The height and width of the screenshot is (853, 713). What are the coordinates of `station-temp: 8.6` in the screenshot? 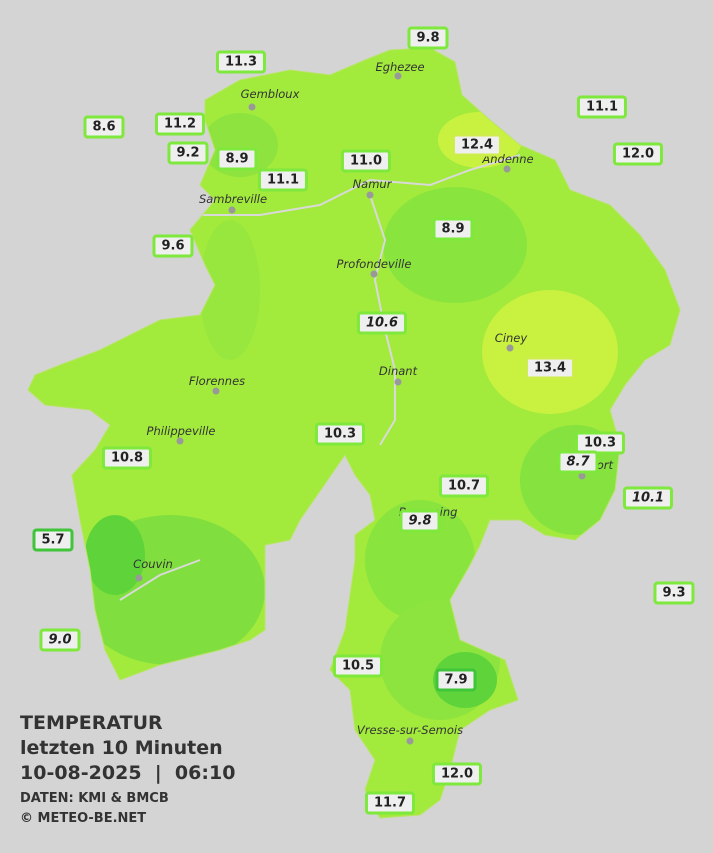 It's located at (104, 127).